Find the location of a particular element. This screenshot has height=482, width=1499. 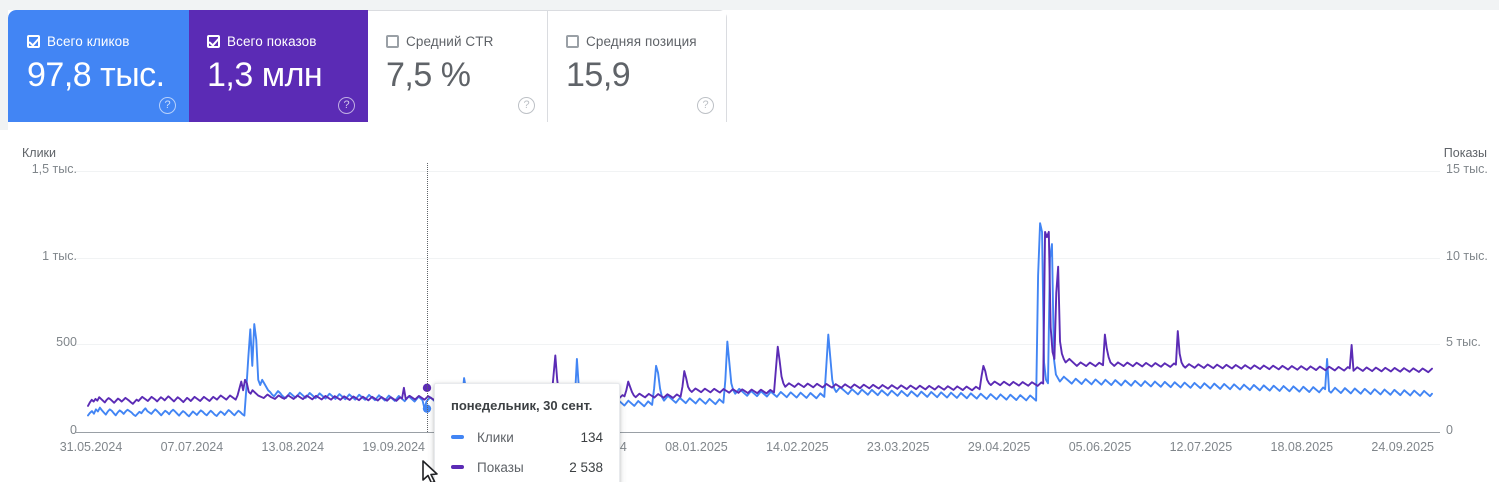

metric-card-total-clicks: Всего кликов 97,8 тыс. ? is located at coordinates (98, 66).